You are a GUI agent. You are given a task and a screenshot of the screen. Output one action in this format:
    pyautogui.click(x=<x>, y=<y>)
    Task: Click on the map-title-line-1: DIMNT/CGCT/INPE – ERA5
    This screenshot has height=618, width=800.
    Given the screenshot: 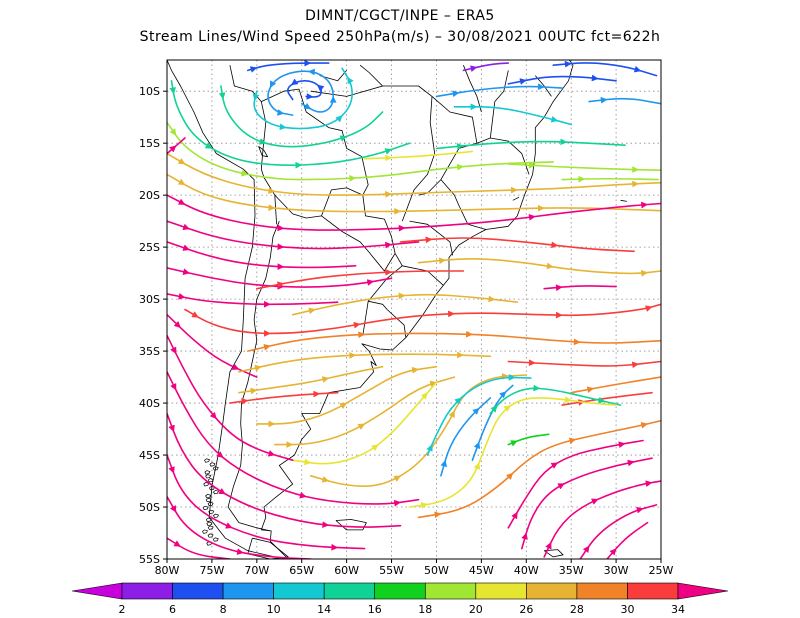 What is the action you would take?
    pyautogui.click(x=400, y=16)
    